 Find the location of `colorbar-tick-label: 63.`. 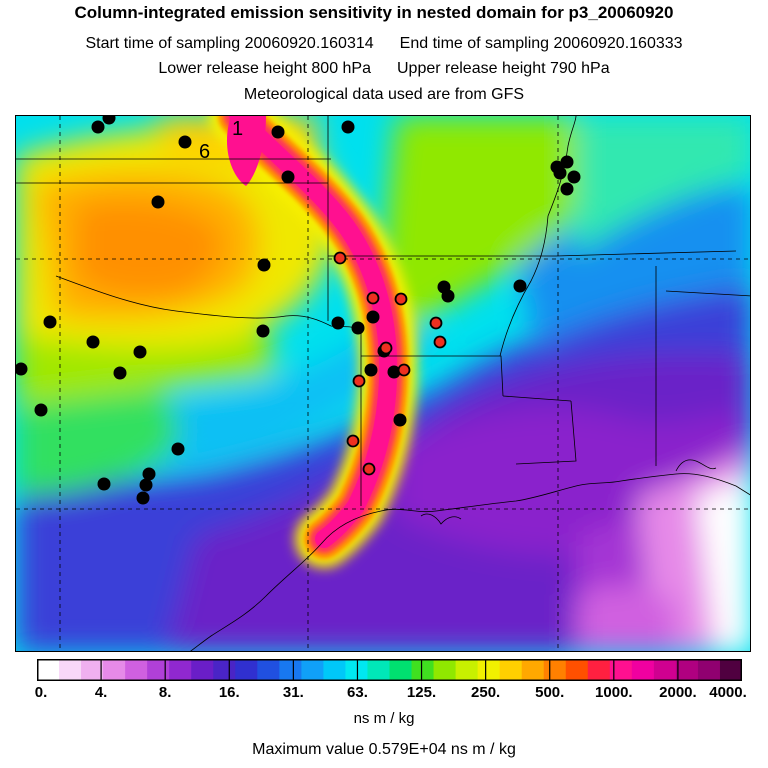

colorbar-tick-label: 63. is located at coordinates (357, 692).